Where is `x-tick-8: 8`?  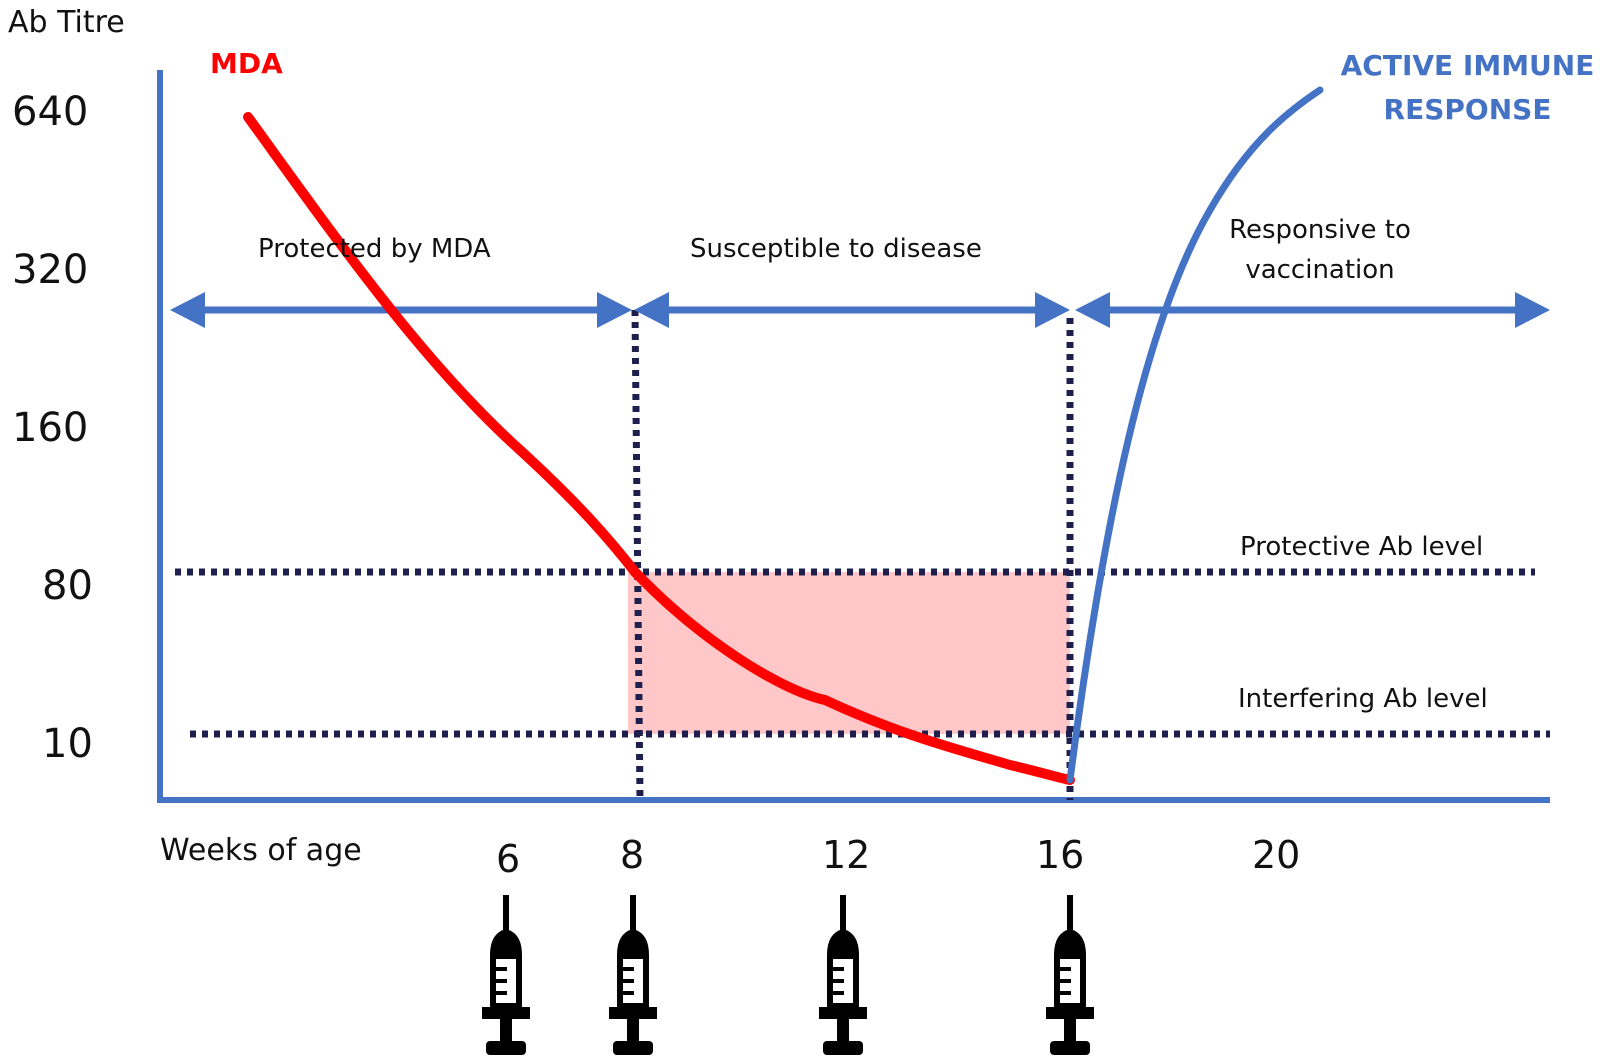
x-tick-8: 8 is located at coordinates (632, 855).